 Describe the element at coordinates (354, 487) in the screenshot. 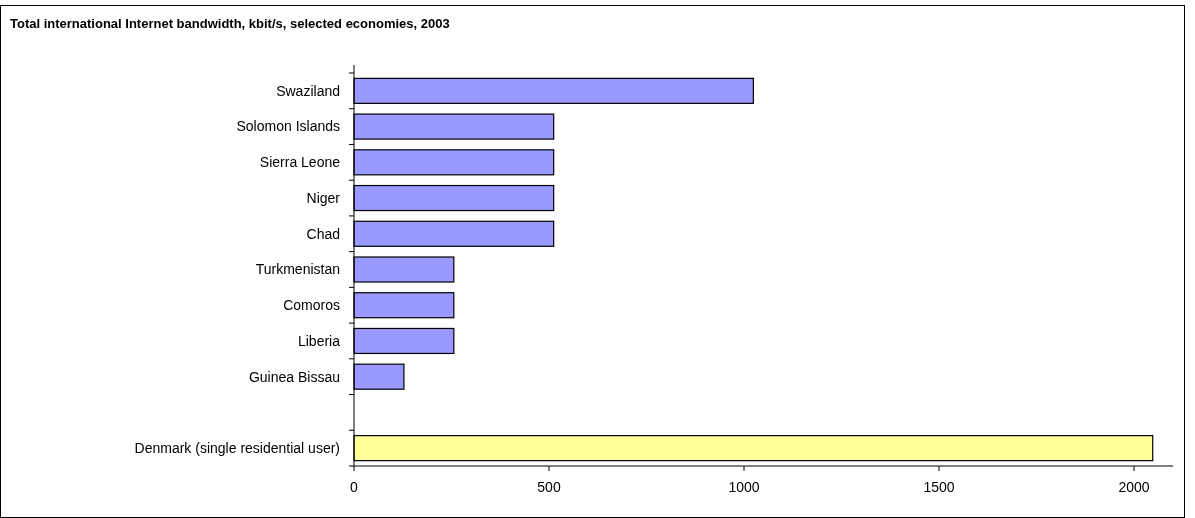

I see `x-tick-label: 0` at that location.